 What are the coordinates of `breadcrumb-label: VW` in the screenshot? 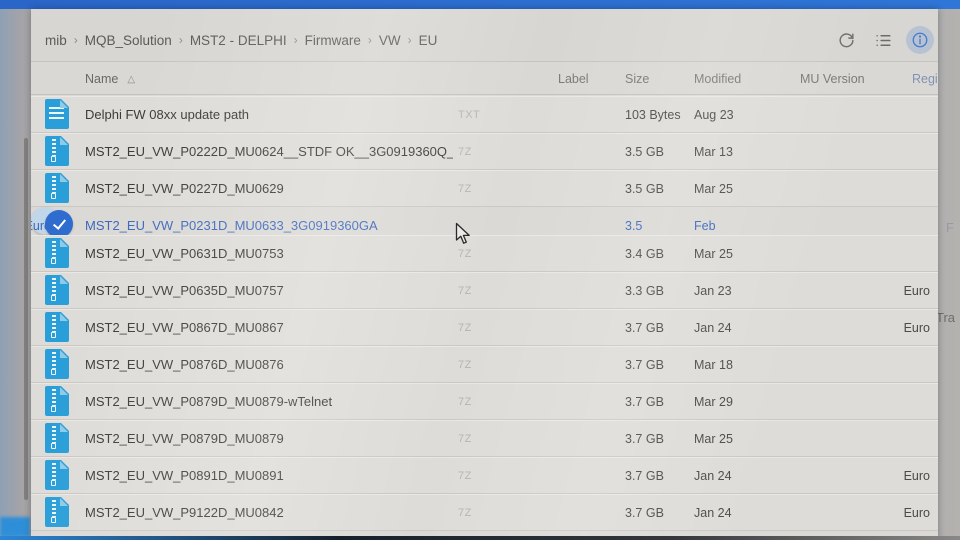 It's located at (389, 40).